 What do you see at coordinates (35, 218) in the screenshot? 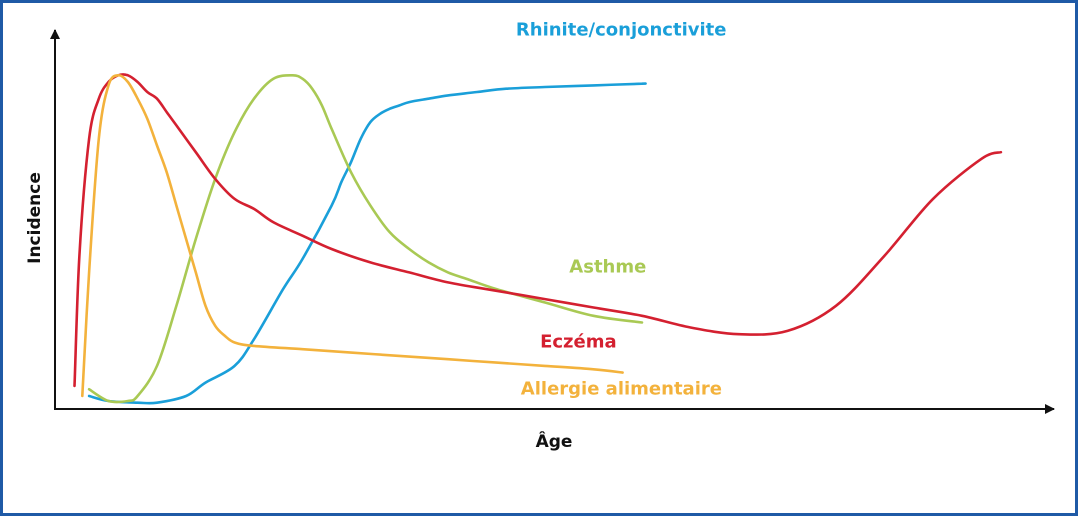
I see `y-axis-title: Incidence` at bounding box center [35, 218].